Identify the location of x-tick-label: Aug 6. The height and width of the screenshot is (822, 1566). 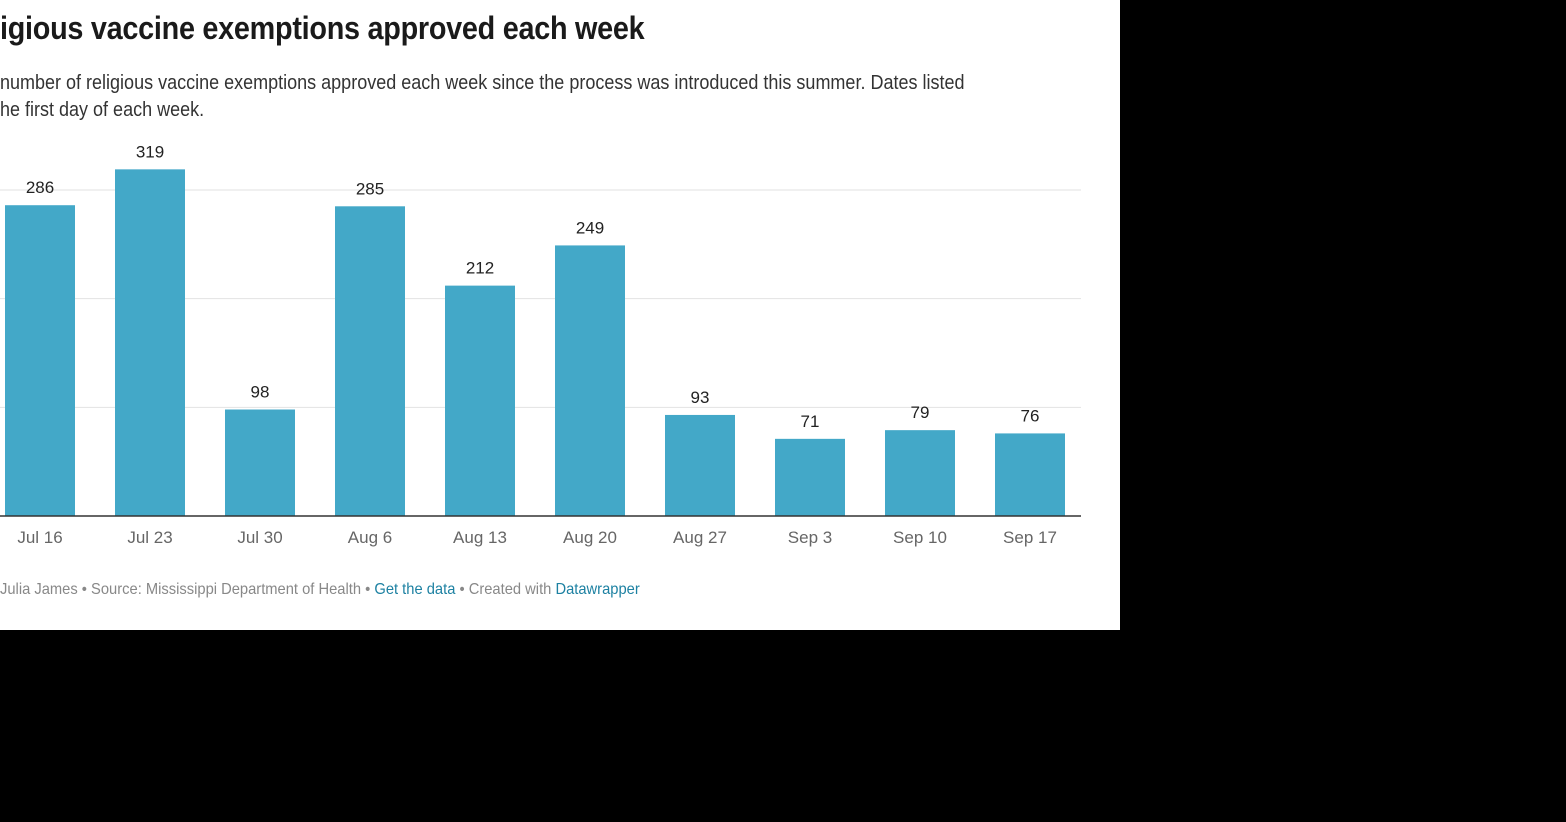
(370, 537).